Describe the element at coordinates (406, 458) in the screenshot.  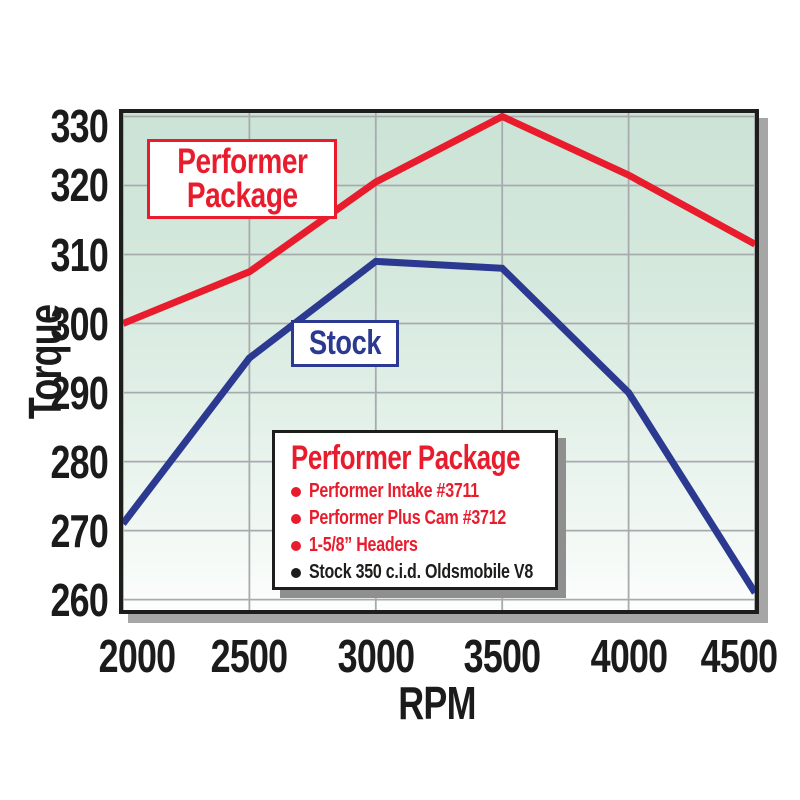
I see `legend-title: Performer Package` at that location.